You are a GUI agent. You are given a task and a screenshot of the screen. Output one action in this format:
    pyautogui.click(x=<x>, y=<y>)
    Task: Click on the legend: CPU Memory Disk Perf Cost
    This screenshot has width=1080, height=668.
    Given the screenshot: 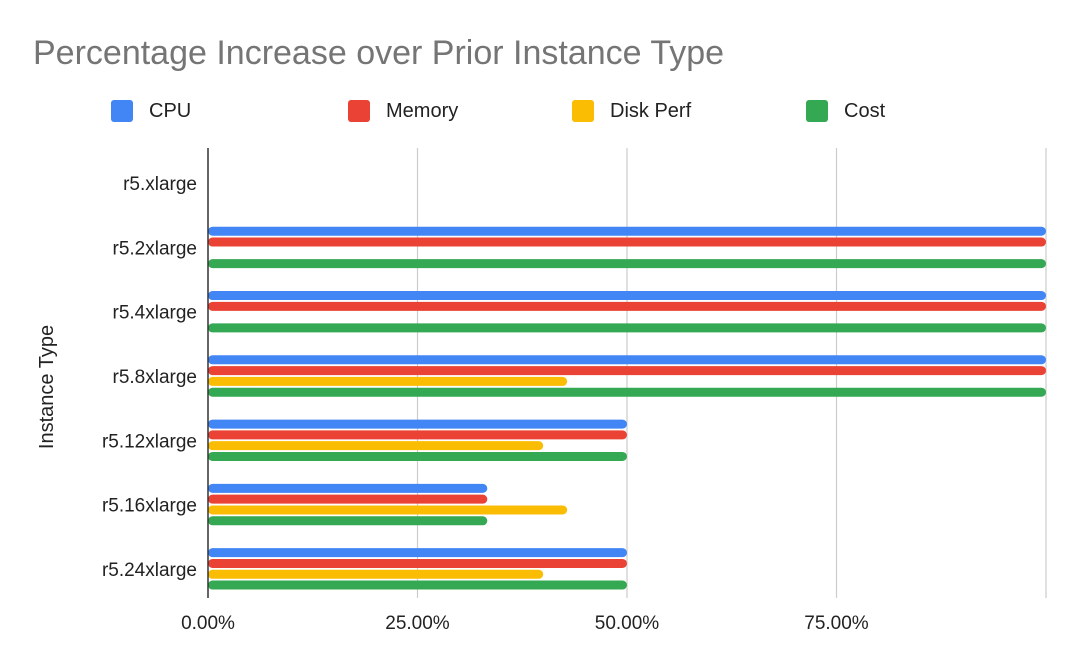 What is the action you would take?
    pyautogui.click(x=540, y=111)
    